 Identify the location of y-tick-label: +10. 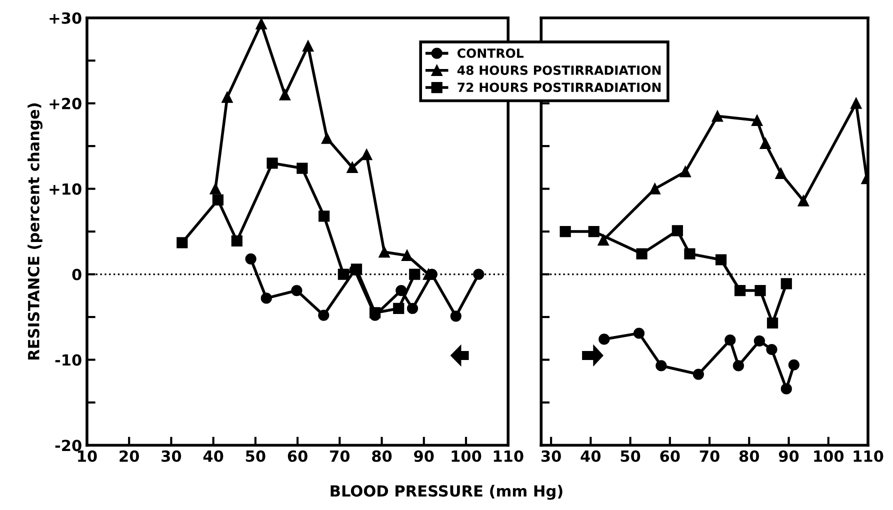
(66, 189).